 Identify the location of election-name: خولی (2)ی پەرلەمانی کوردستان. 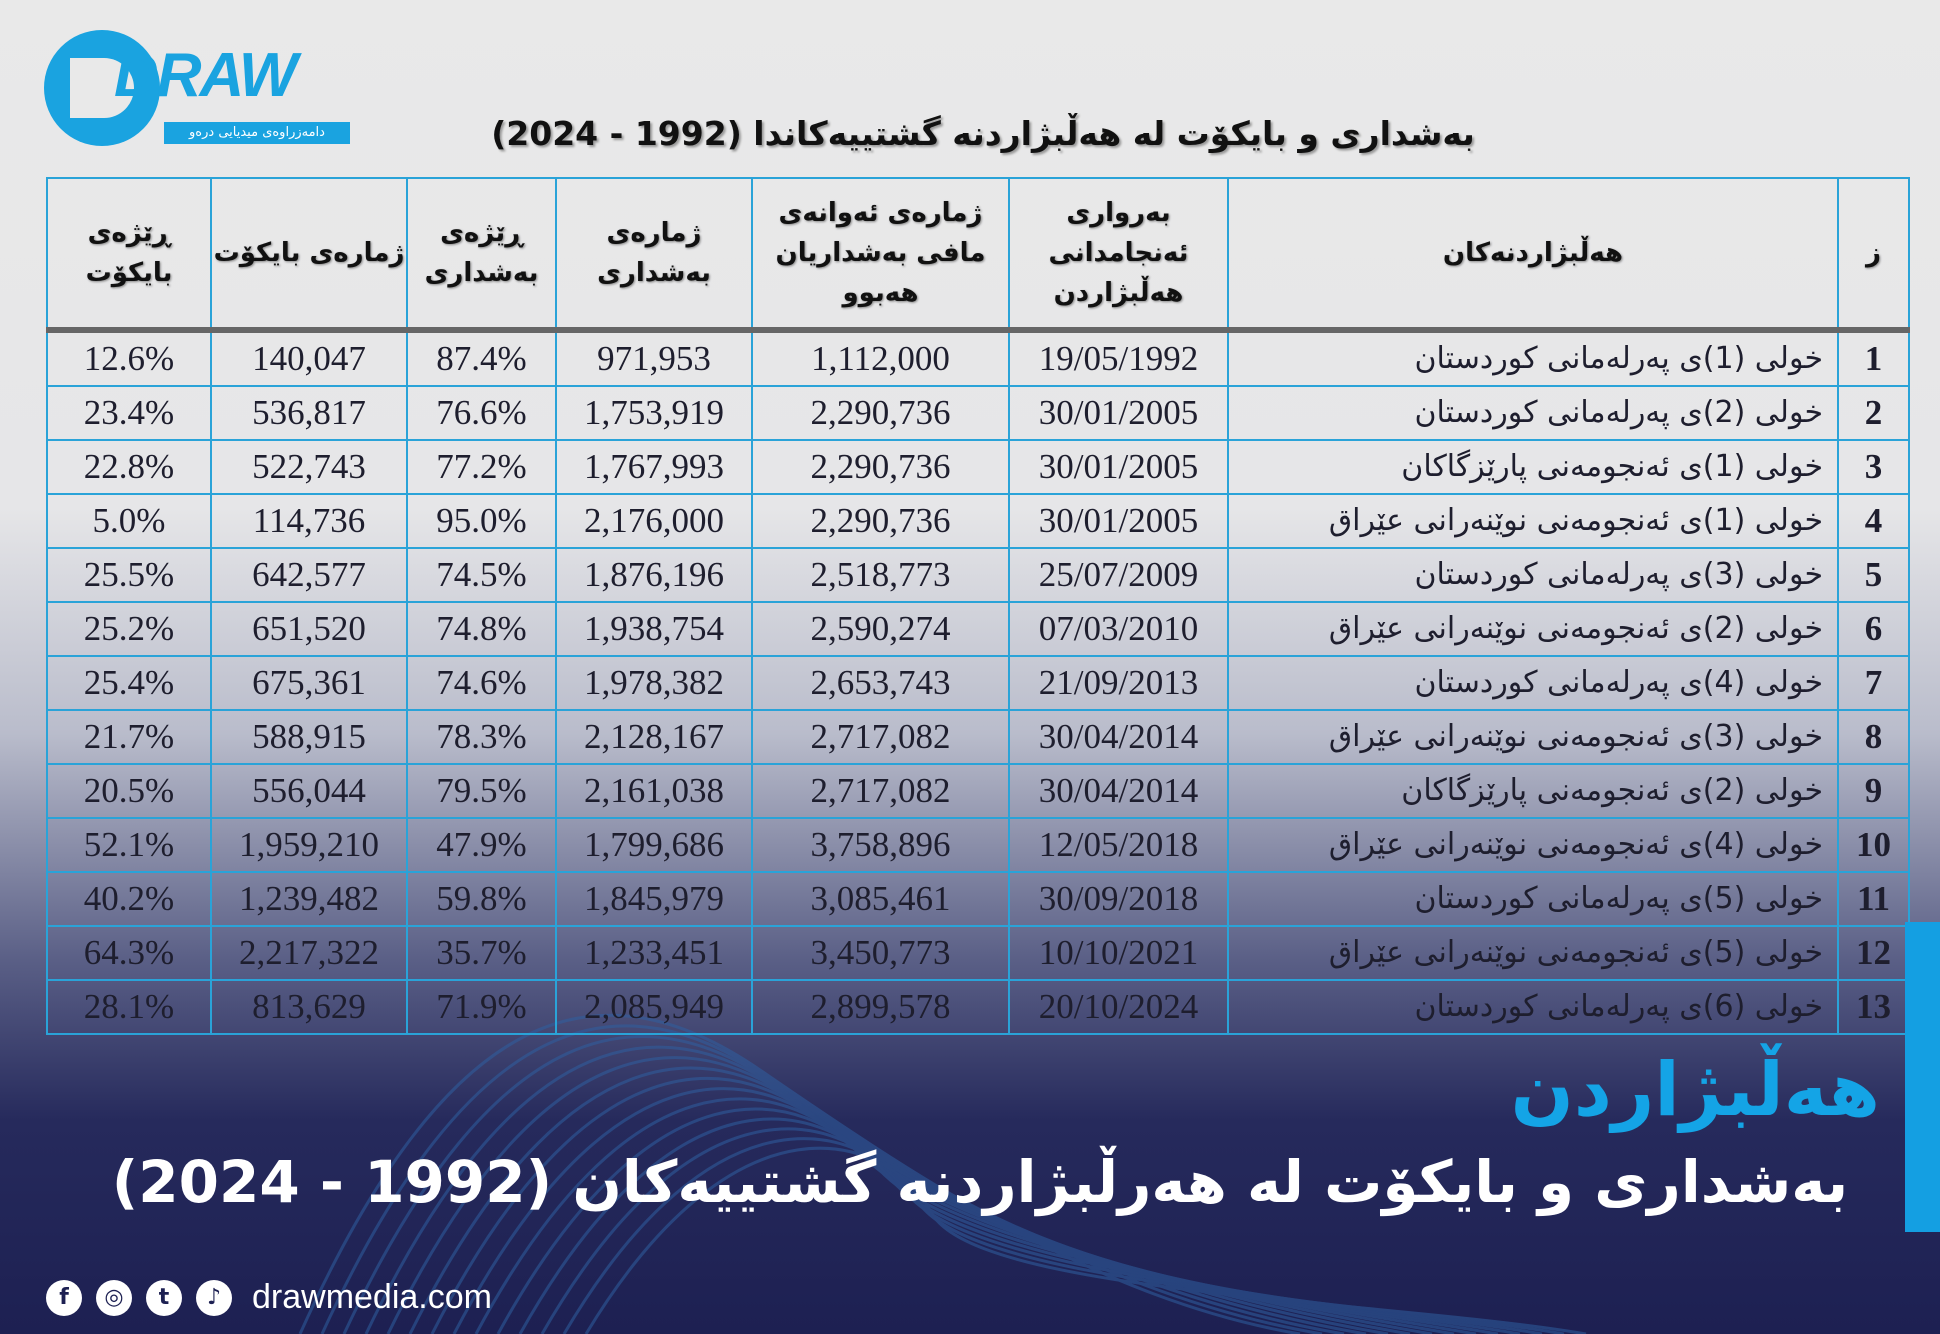
(1533, 413).